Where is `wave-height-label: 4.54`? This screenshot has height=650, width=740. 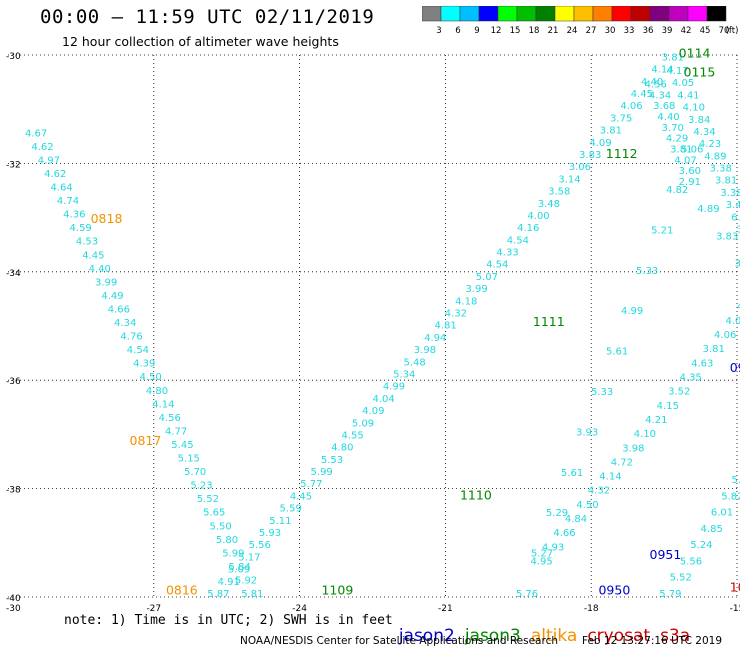 wave-height-label: 4.54 is located at coordinates (518, 240).